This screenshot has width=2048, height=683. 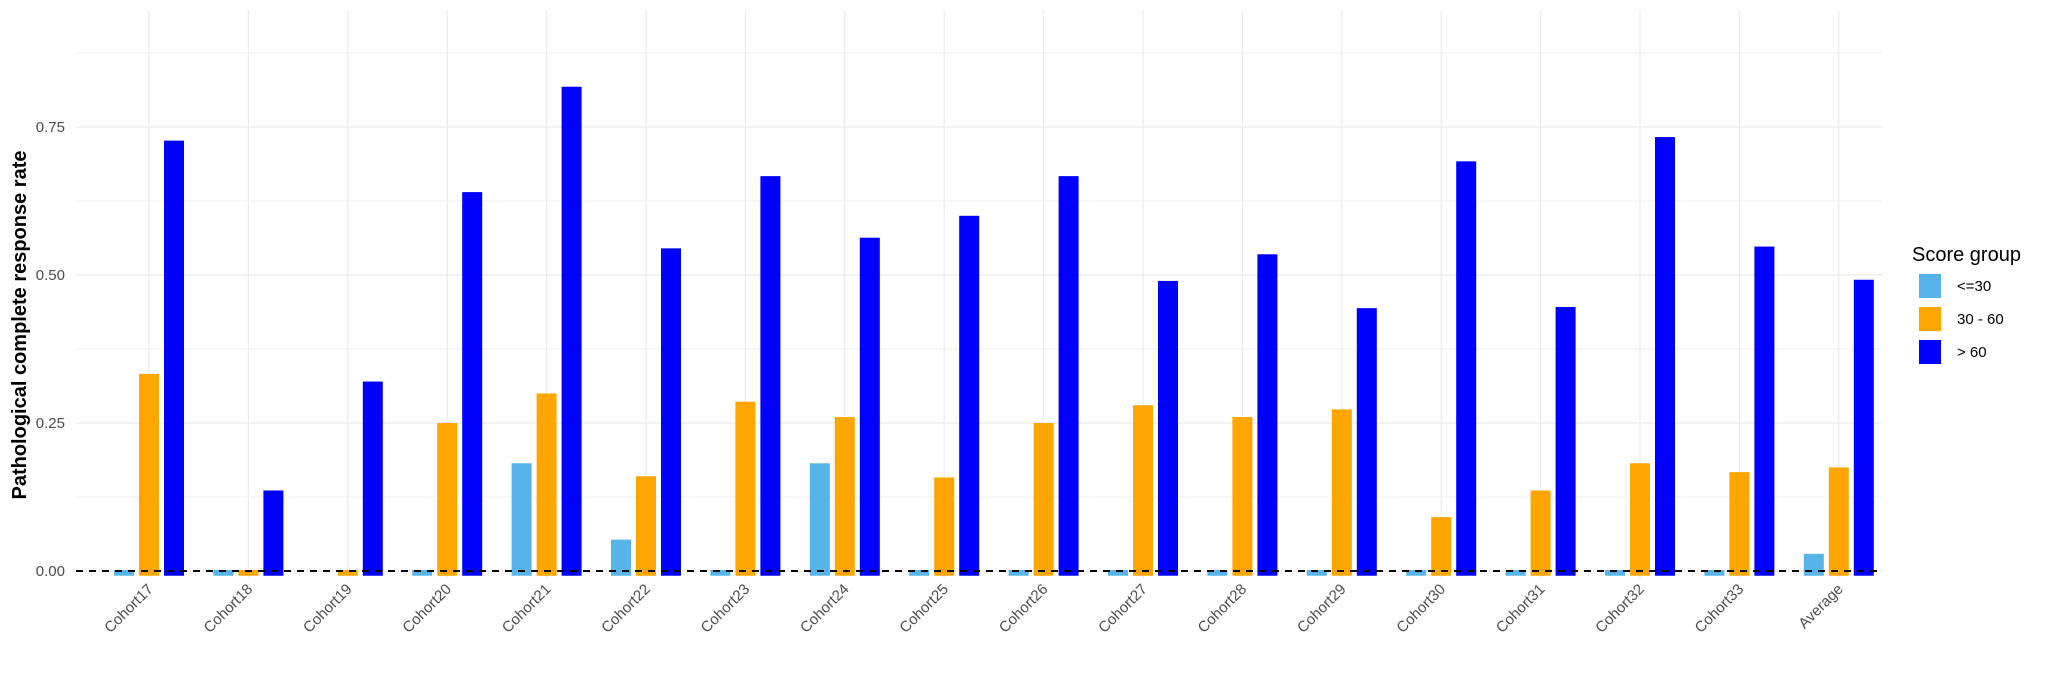 I want to click on legend-title: Score group, so click(x=1966, y=255).